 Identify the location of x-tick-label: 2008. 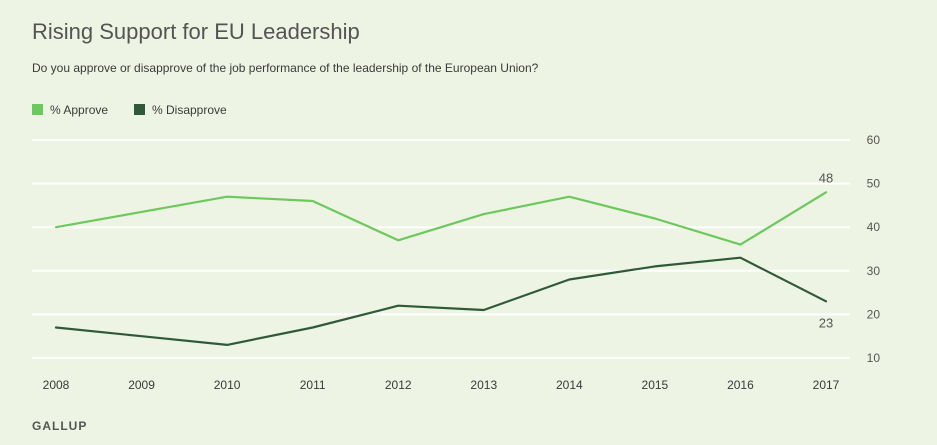
(56, 385).